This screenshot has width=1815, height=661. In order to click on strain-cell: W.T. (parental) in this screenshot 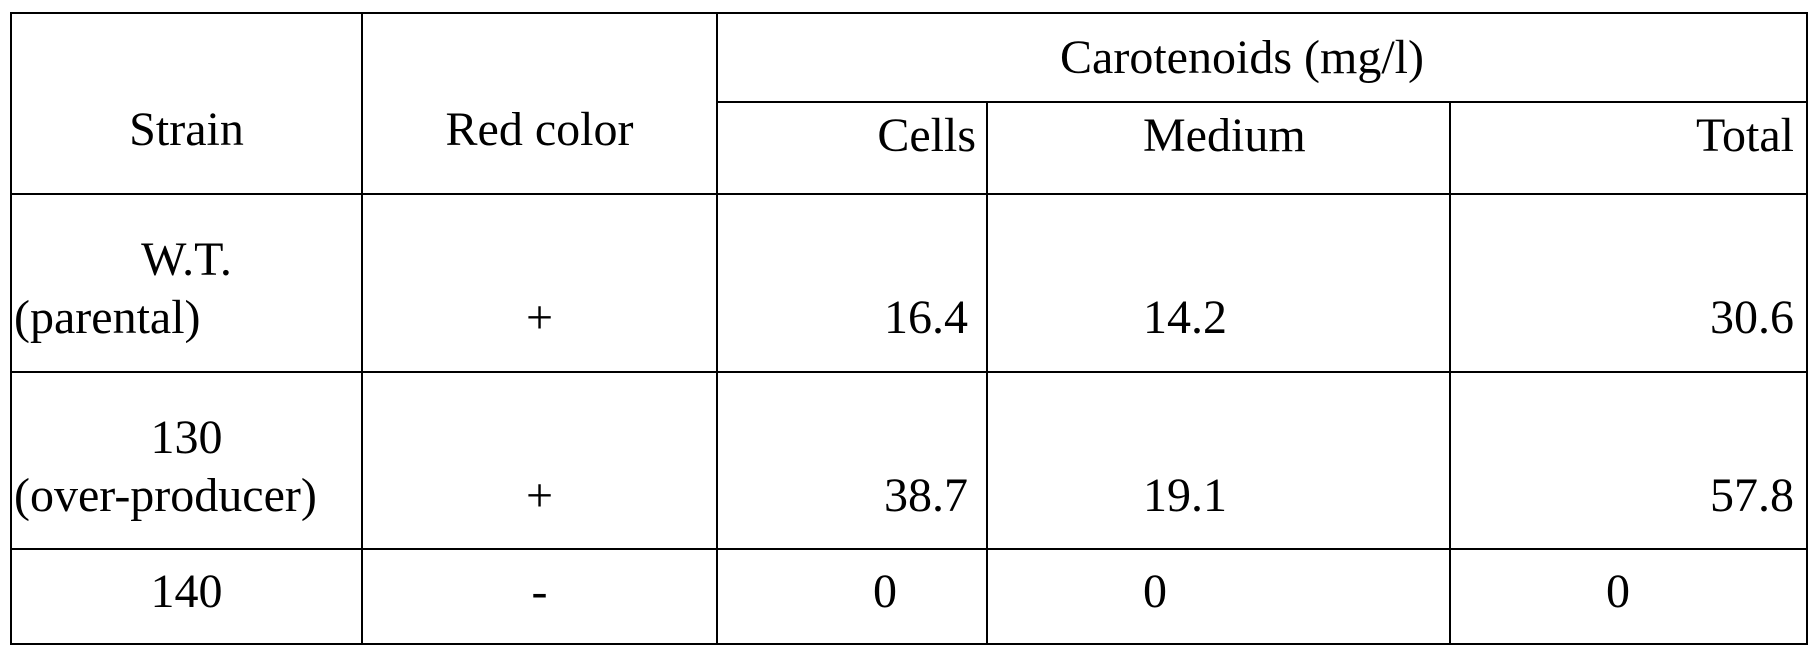, I will do `click(186, 283)`.